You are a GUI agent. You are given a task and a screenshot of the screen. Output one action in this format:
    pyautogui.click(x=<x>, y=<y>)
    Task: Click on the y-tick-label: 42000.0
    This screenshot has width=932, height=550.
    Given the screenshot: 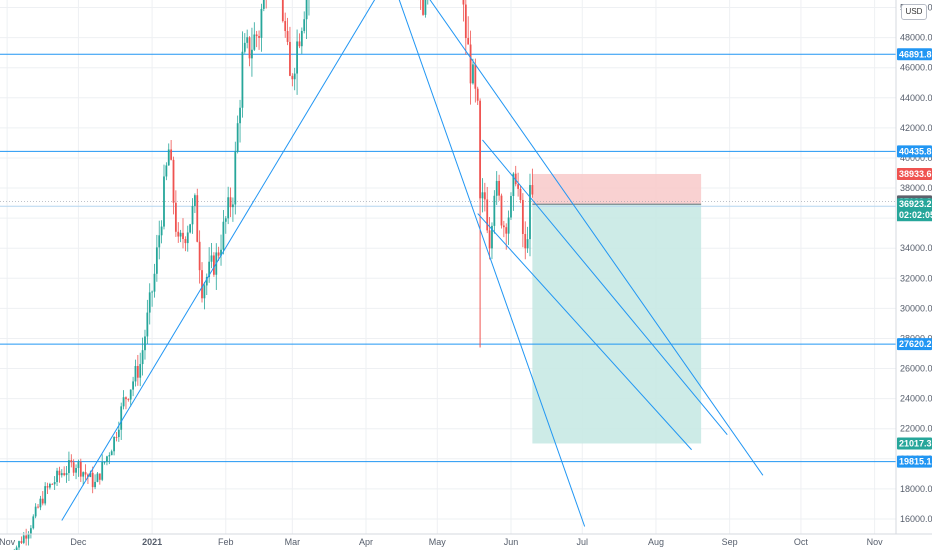 What is the action you would take?
    pyautogui.click(x=916, y=128)
    